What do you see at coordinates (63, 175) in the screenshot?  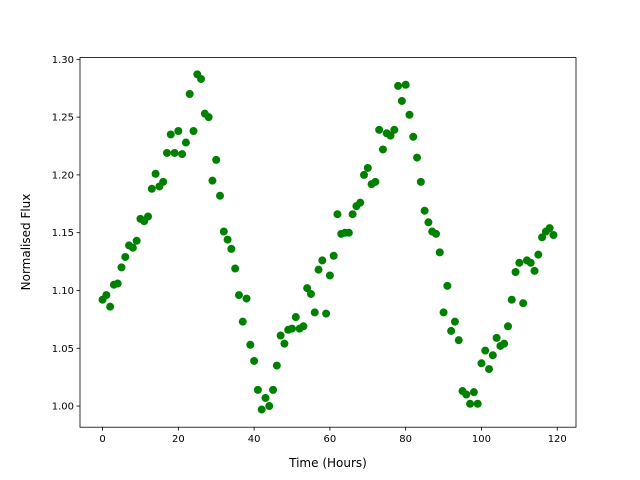 I see `y-tick-label: 1.20` at bounding box center [63, 175].